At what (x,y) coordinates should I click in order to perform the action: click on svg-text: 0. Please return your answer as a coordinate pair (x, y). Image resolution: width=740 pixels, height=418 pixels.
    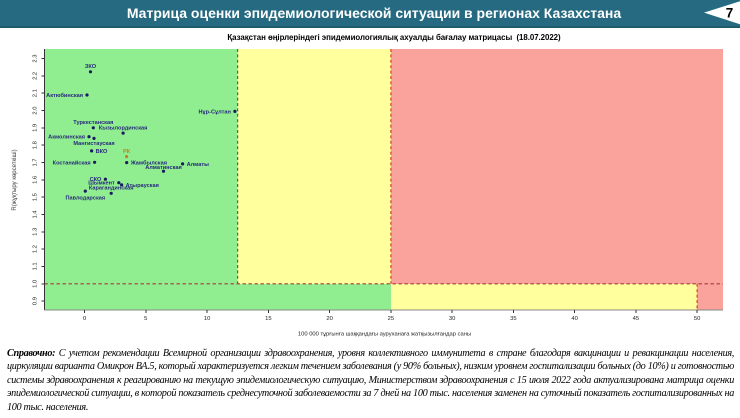
    Looking at the image, I should click on (84, 319).